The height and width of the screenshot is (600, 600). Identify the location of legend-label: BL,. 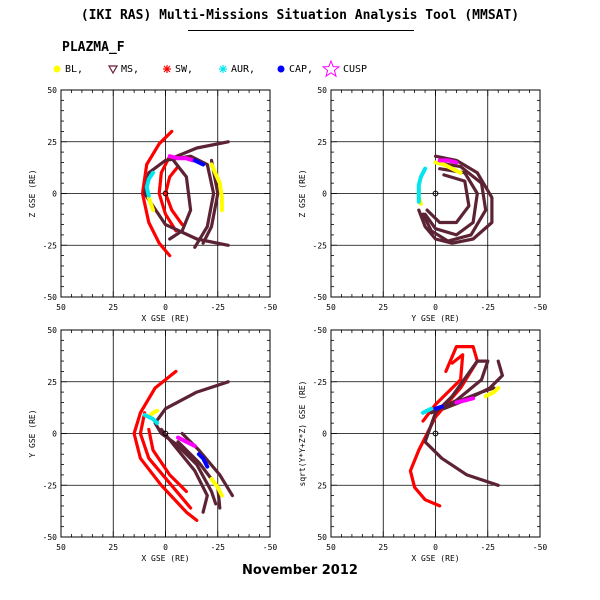
(74, 69).